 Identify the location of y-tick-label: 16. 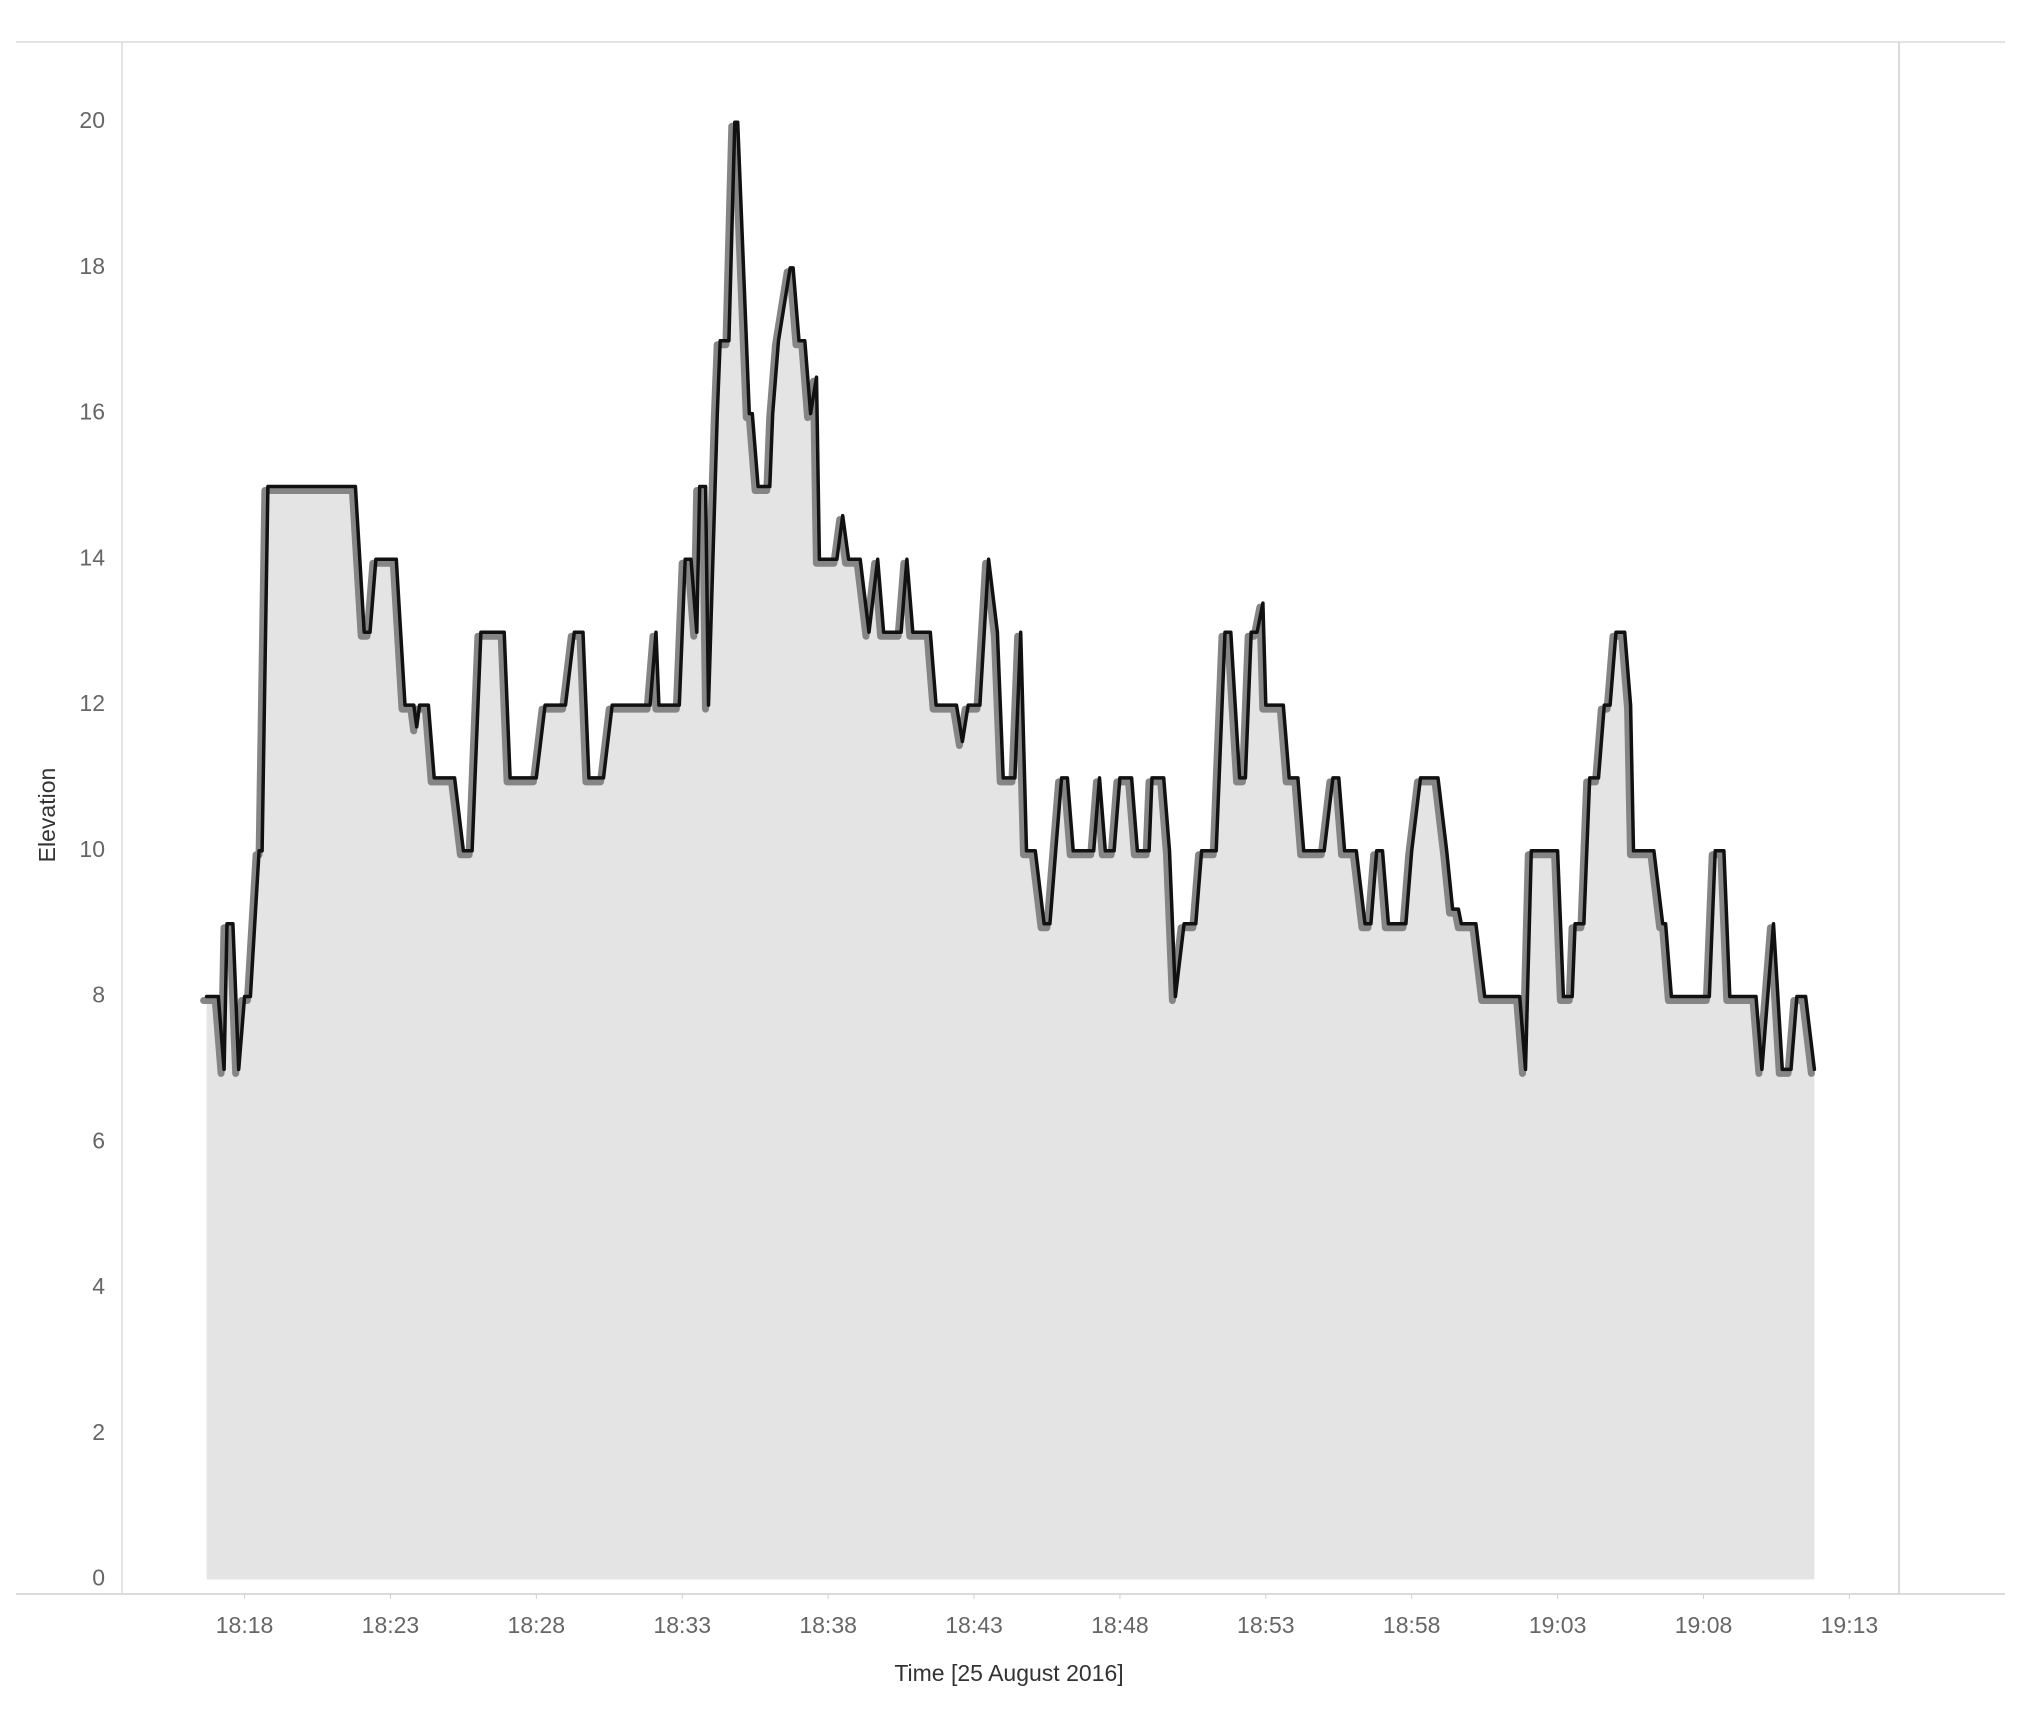
(92, 412).